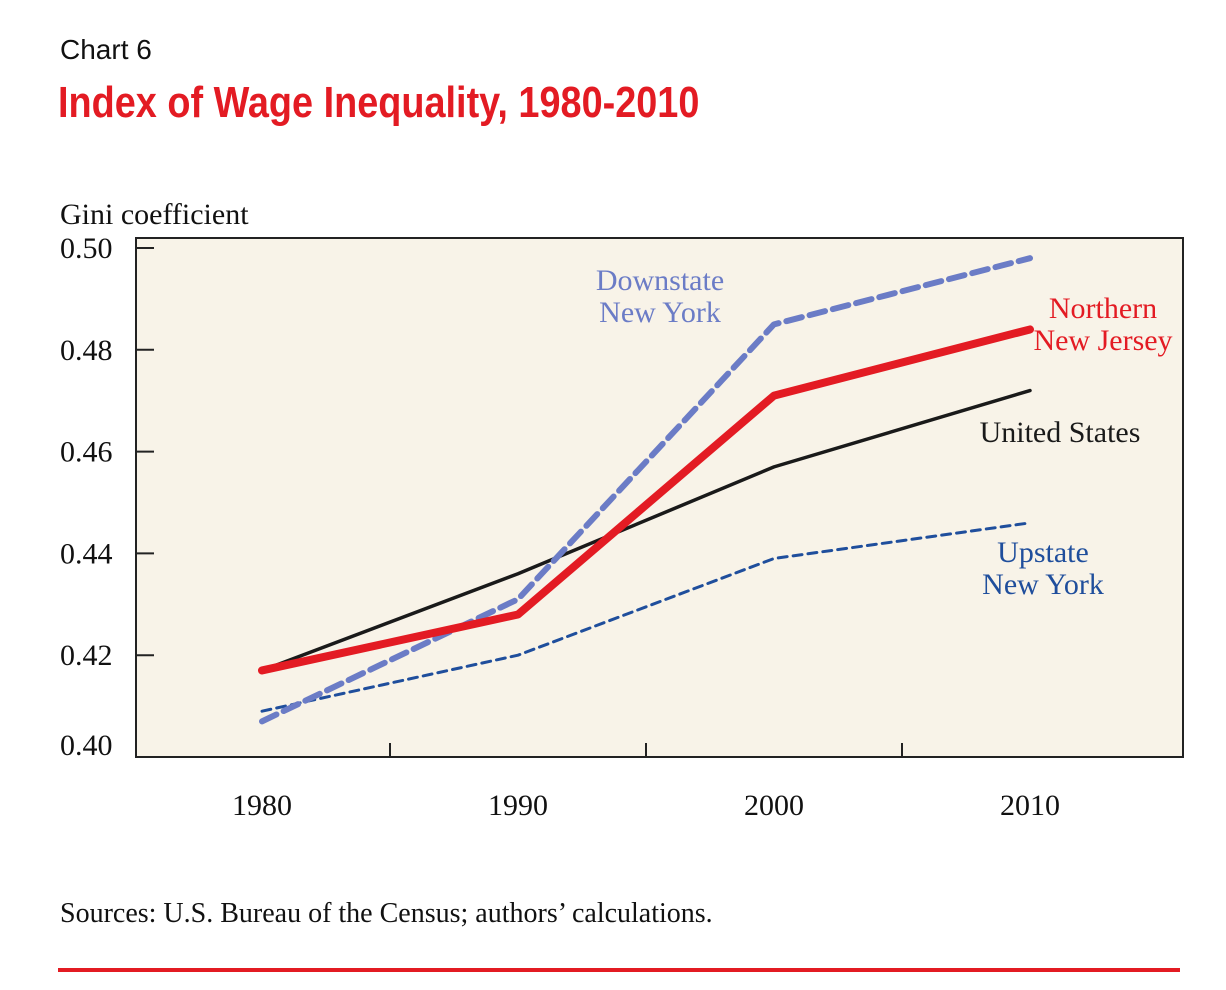  What do you see at coordinates (262, 805) in the screenshot?
I see `x-tick-label: 1980` at bounding box center [262, 805].